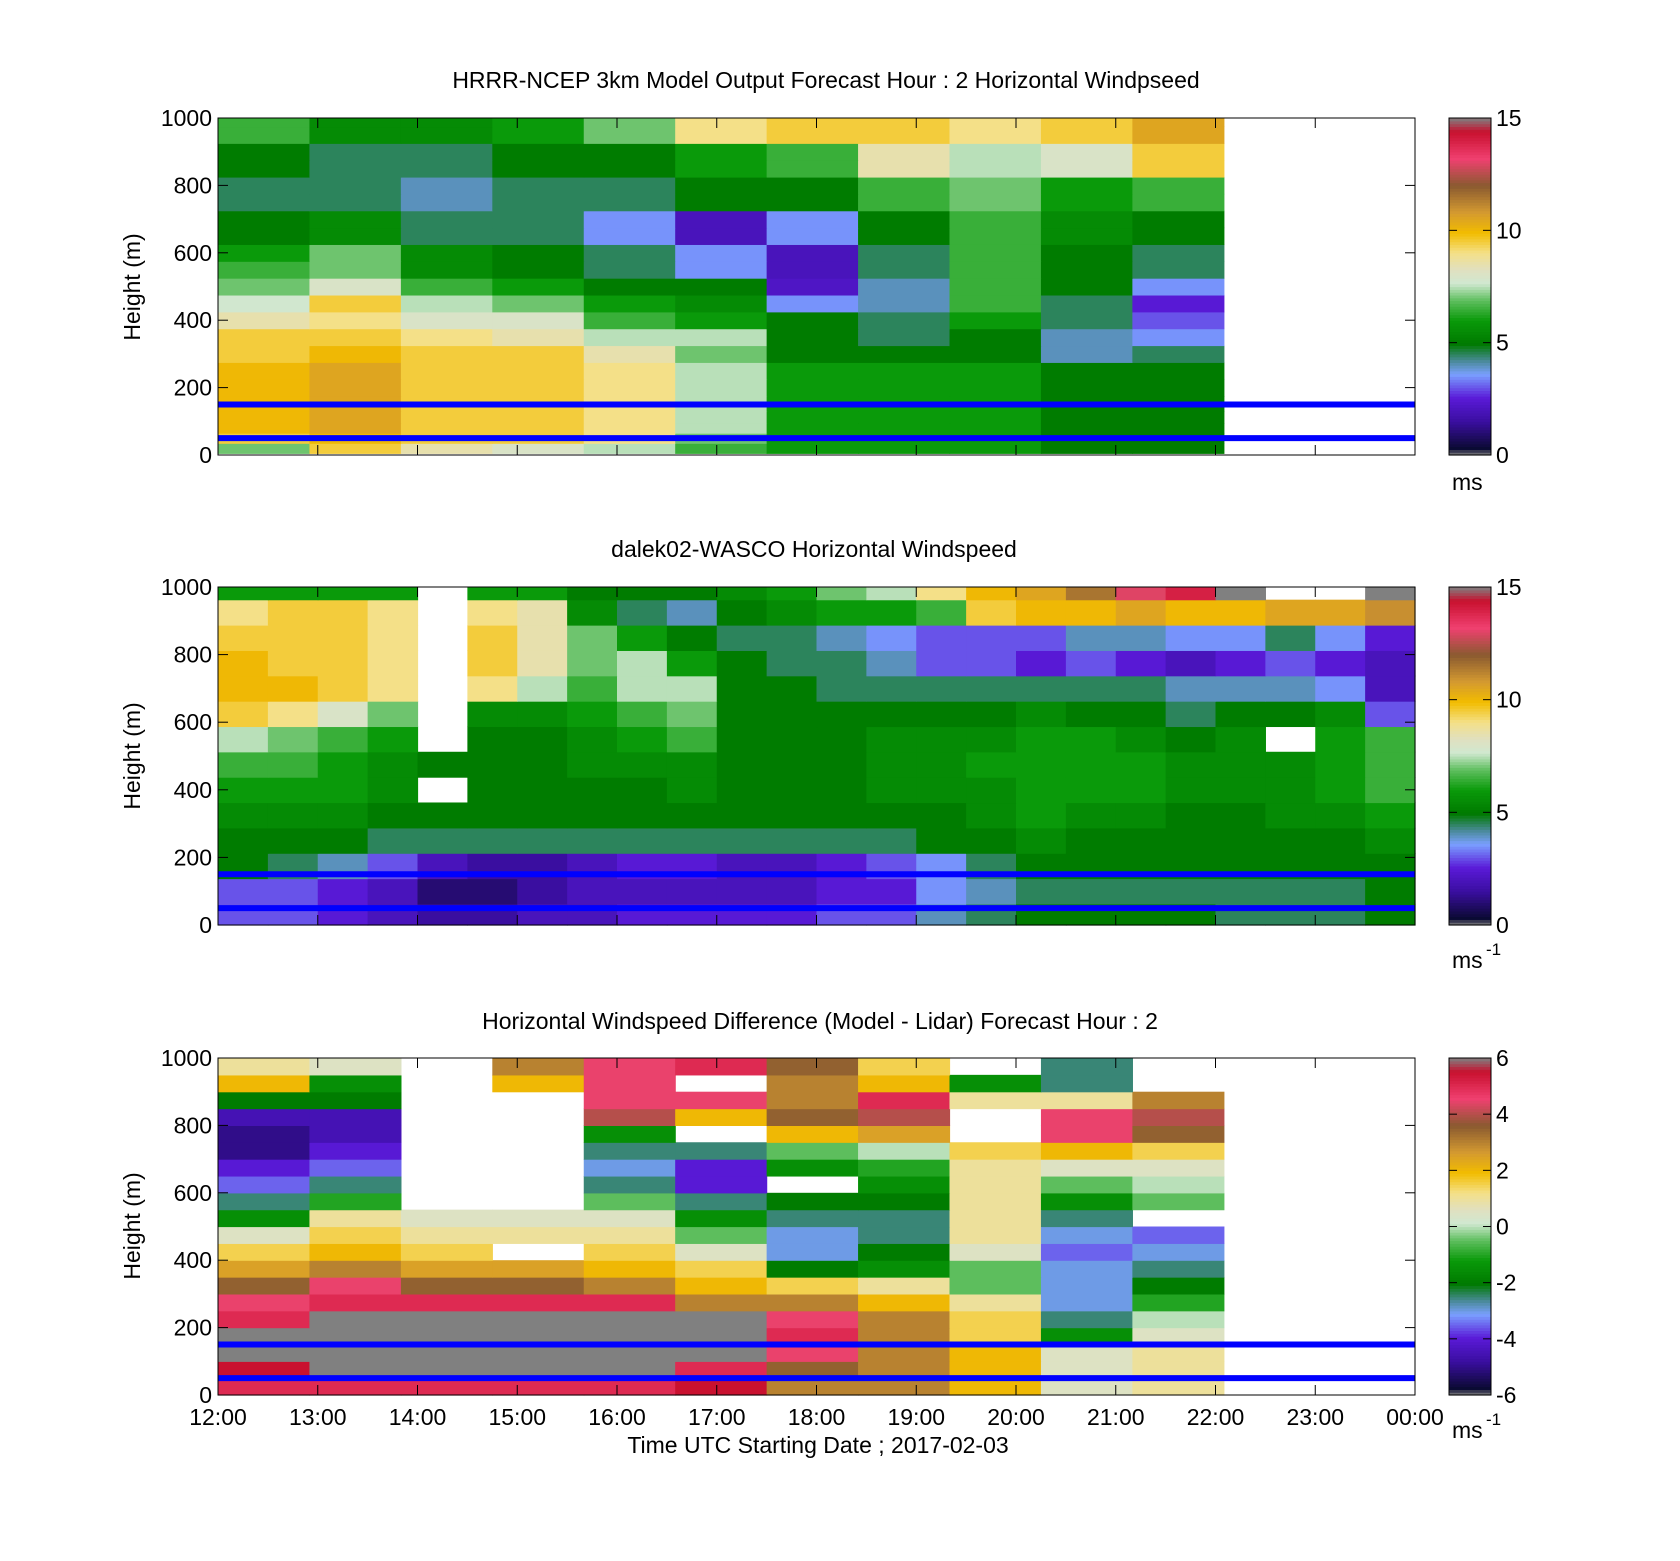 Image resolution: width=1680 pixels, height=1561 pixels. I want to click on x-tick-label: 16:00, so click(617, 1417).